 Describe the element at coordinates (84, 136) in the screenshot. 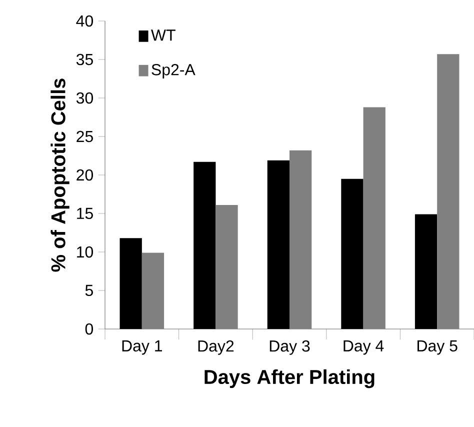

I see `y-tick-label: 25` at that location.